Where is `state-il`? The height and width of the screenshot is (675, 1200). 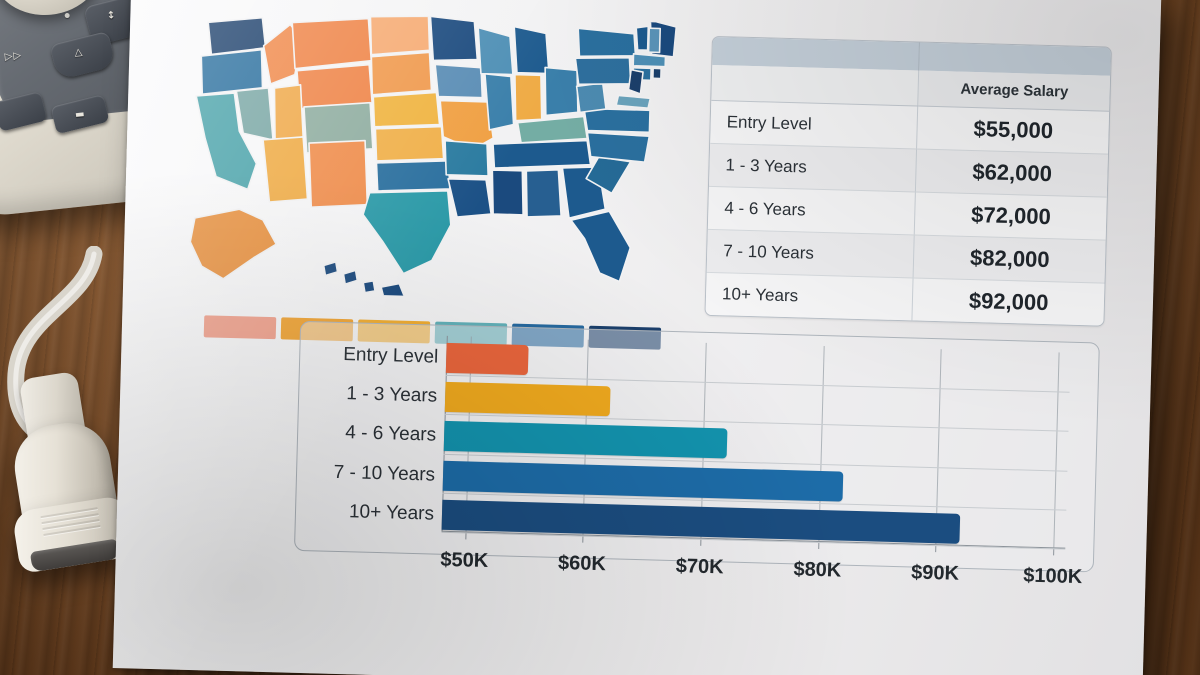 state-il is located at coordinates (499, 101).